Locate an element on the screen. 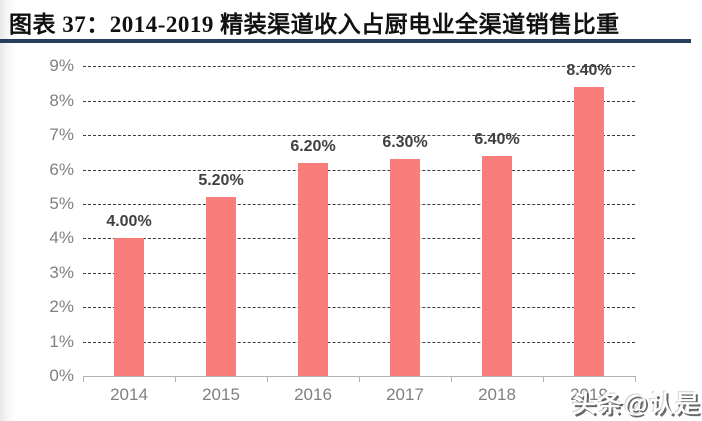 Image resolution: width=702 pixels, height=421 pixels. bar-value-label: 8.40% is located at coordinates (589, 70).